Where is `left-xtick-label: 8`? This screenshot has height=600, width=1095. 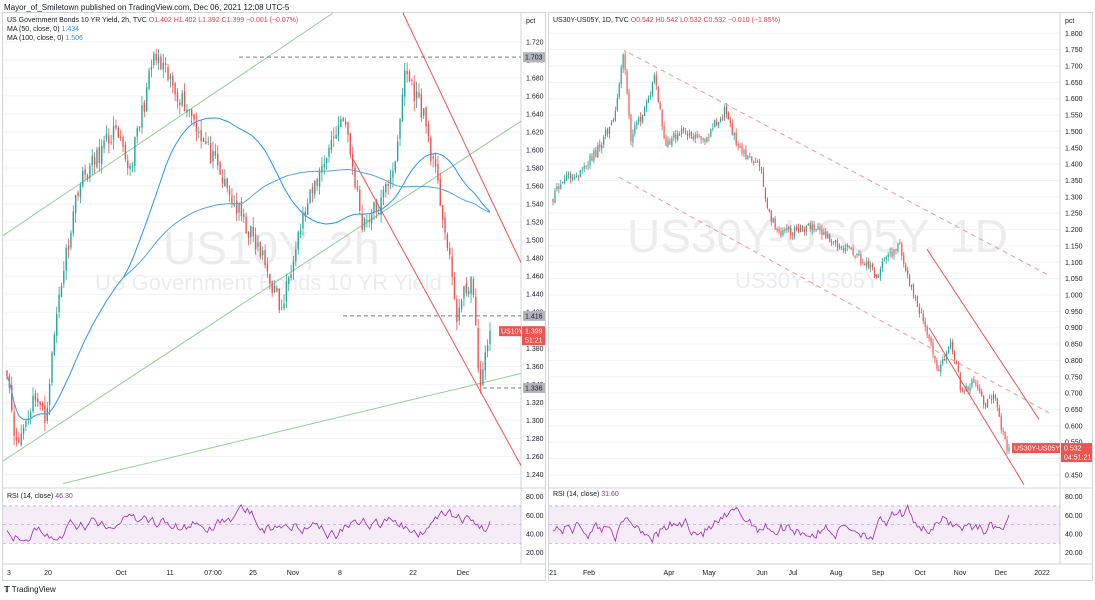 left-xtick-label: 8 is located at coordinates (340, 573).